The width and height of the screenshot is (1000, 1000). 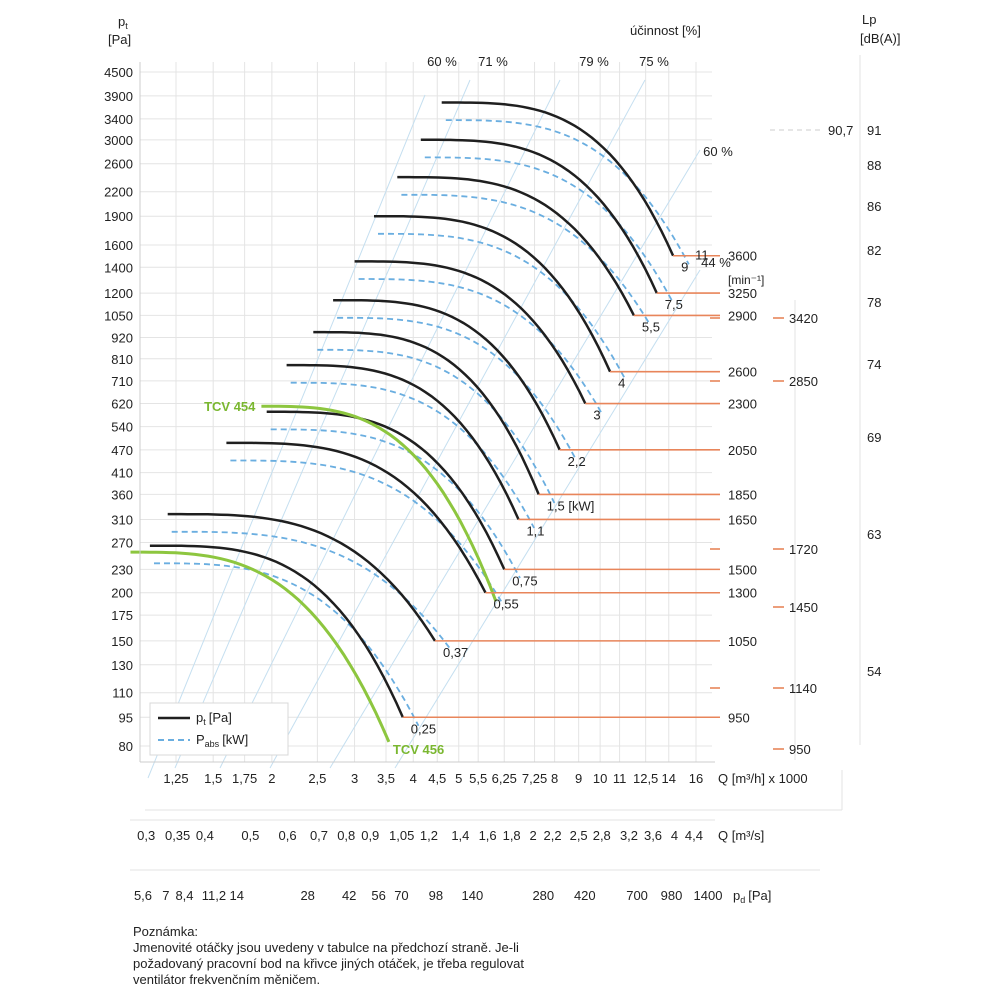 What do you see at coordinates (271, 778) in the screenshot?
I see `x-tick-label-flow-h: 2` at bounding box center [271, 778].